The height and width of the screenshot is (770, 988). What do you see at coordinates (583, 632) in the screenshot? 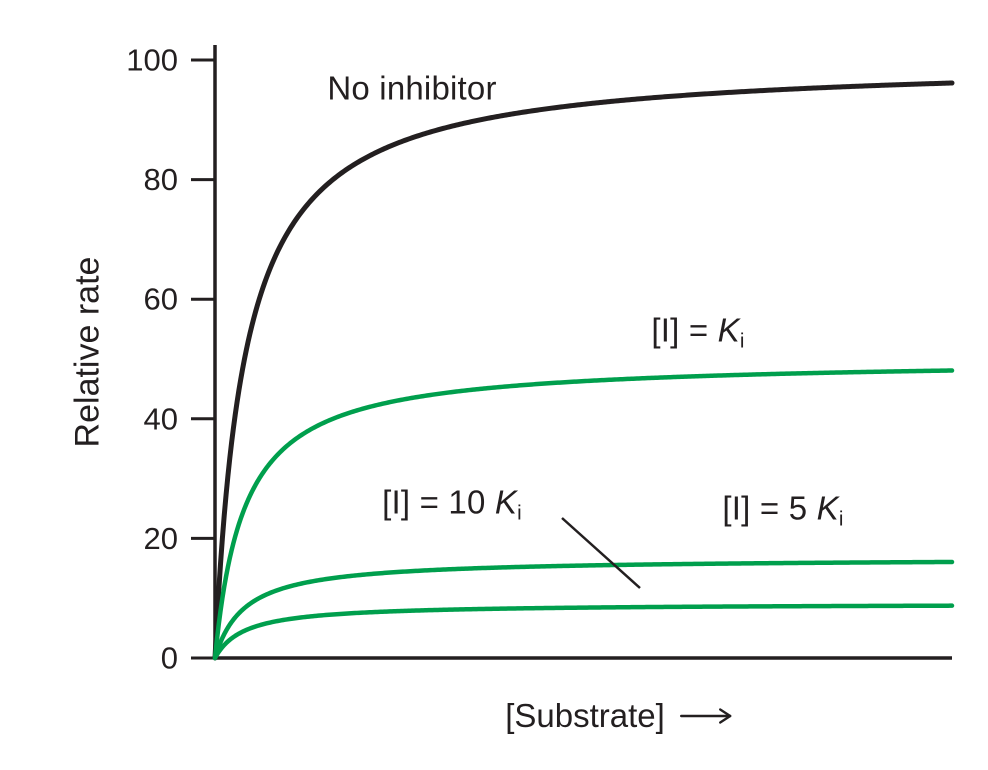
I see `curve-inhibitor-10ki` at bounding box center [583, 632].